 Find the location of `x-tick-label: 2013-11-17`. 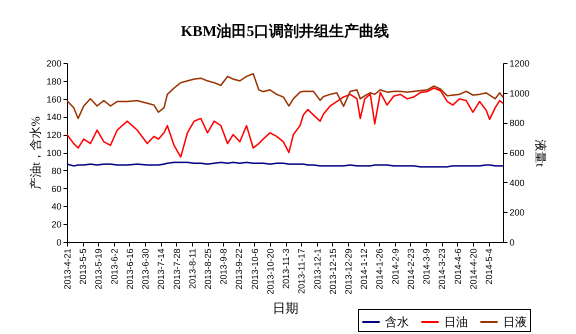

x-tick-label: 2013-11-17 is located at coordinates (301, 271).